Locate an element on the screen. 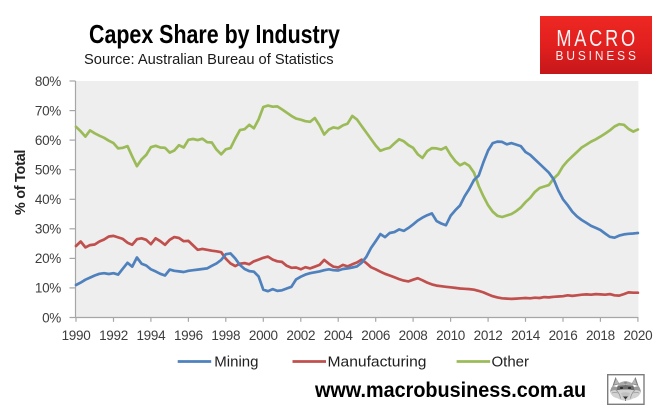 The width and height of the screenshot is (660, 420). svg-text: 50% is located at coordinates (48, 170).